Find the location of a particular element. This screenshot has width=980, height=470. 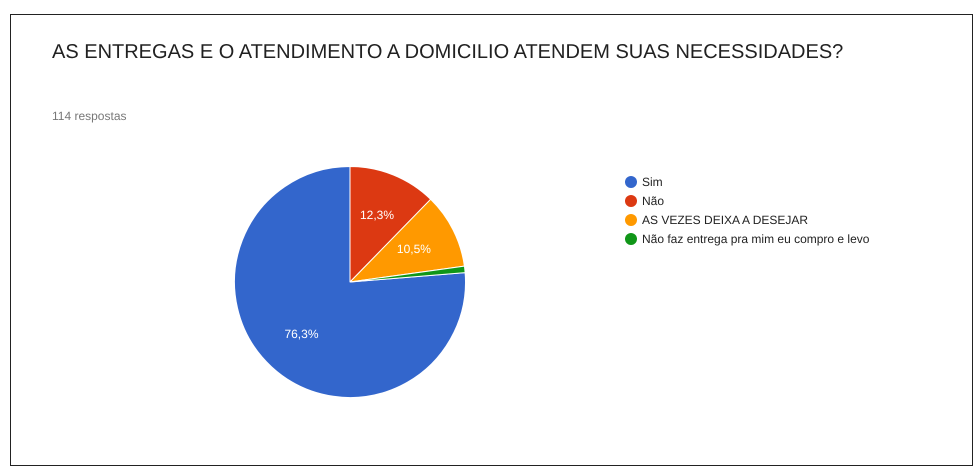

legend-label: AS VEZES DEIXA A DESEJAR is located at coordinates (725, 220).